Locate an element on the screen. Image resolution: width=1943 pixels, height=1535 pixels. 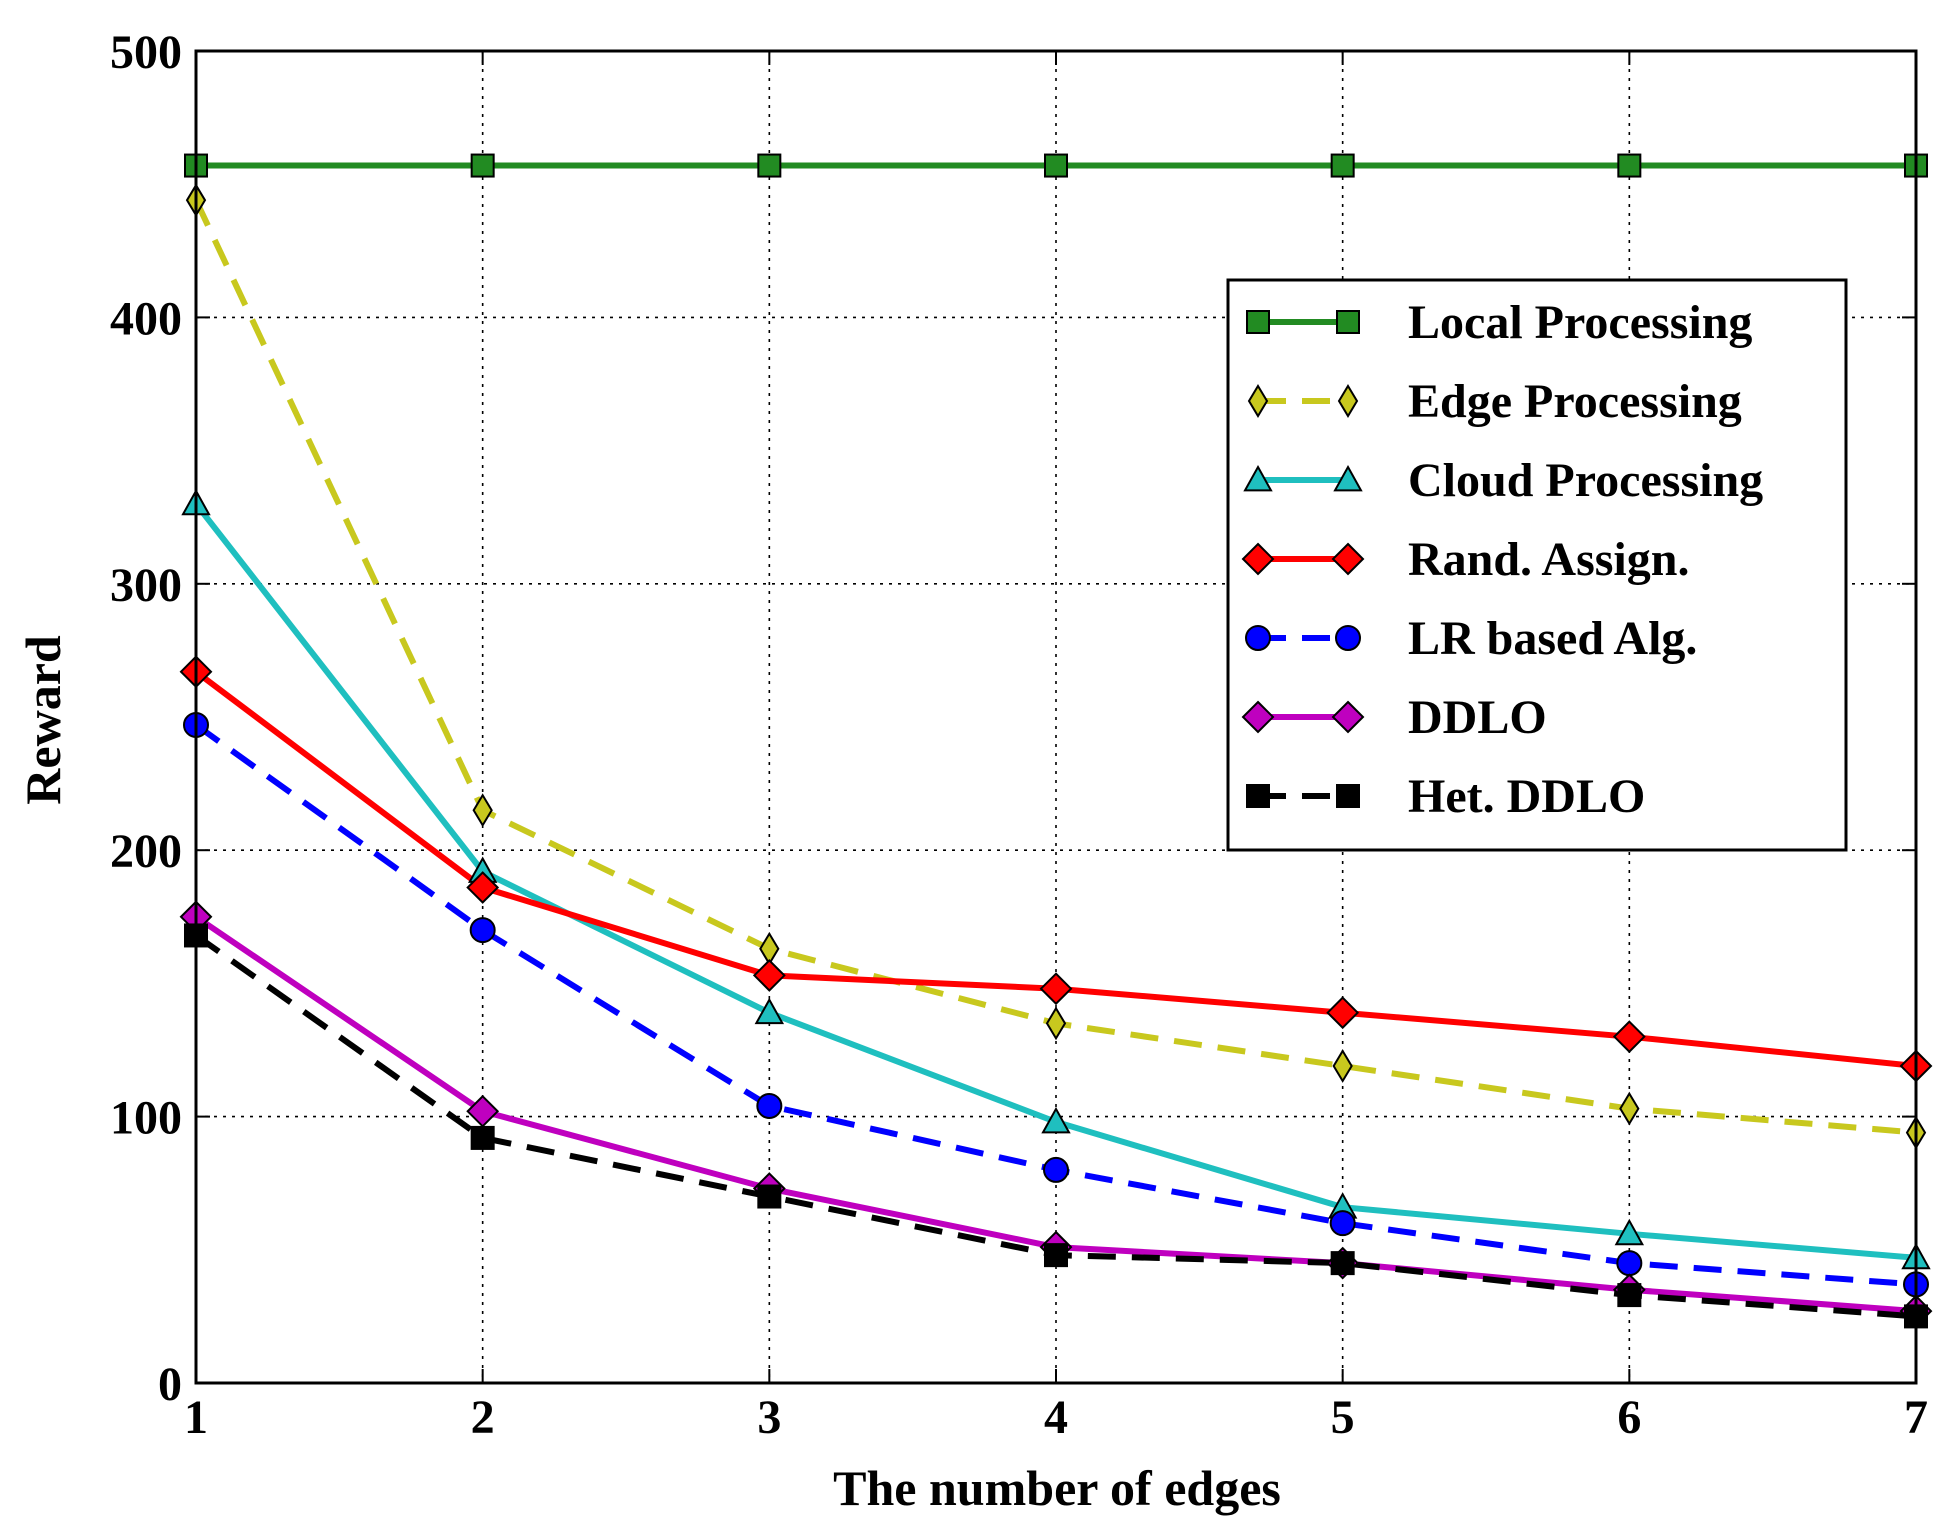
legend-box is located at coordinates (1537, 565).